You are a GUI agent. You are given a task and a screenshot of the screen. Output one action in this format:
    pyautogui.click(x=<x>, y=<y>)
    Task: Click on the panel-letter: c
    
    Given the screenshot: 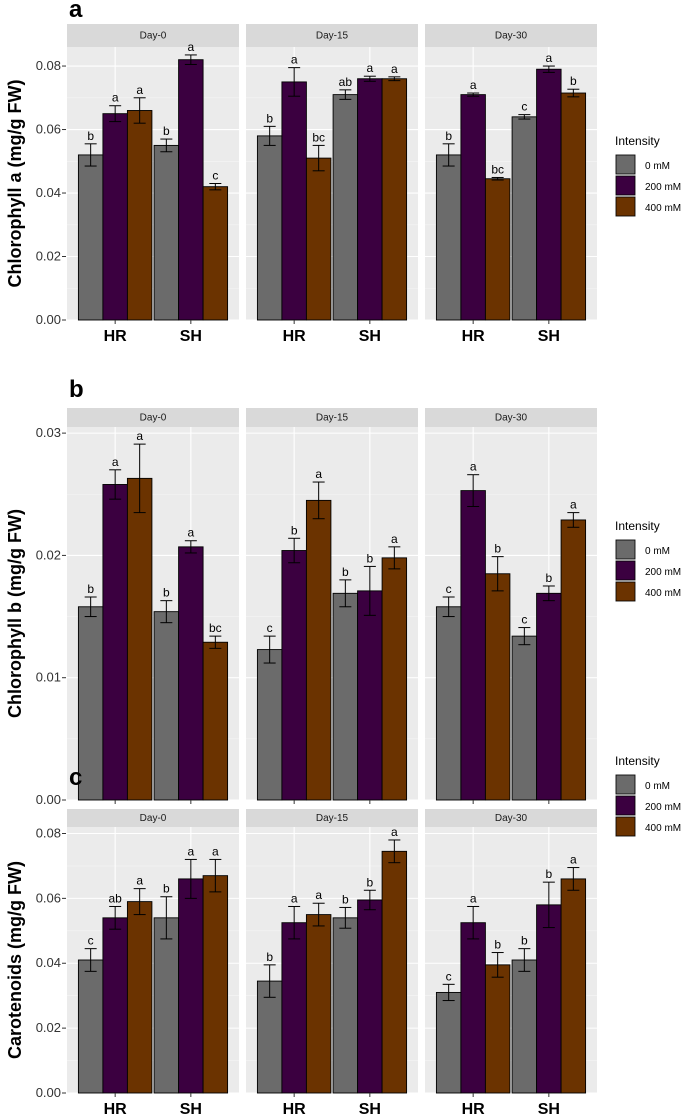 What is the action you would take?
    pyautogui.click(x=75, y=777)
    